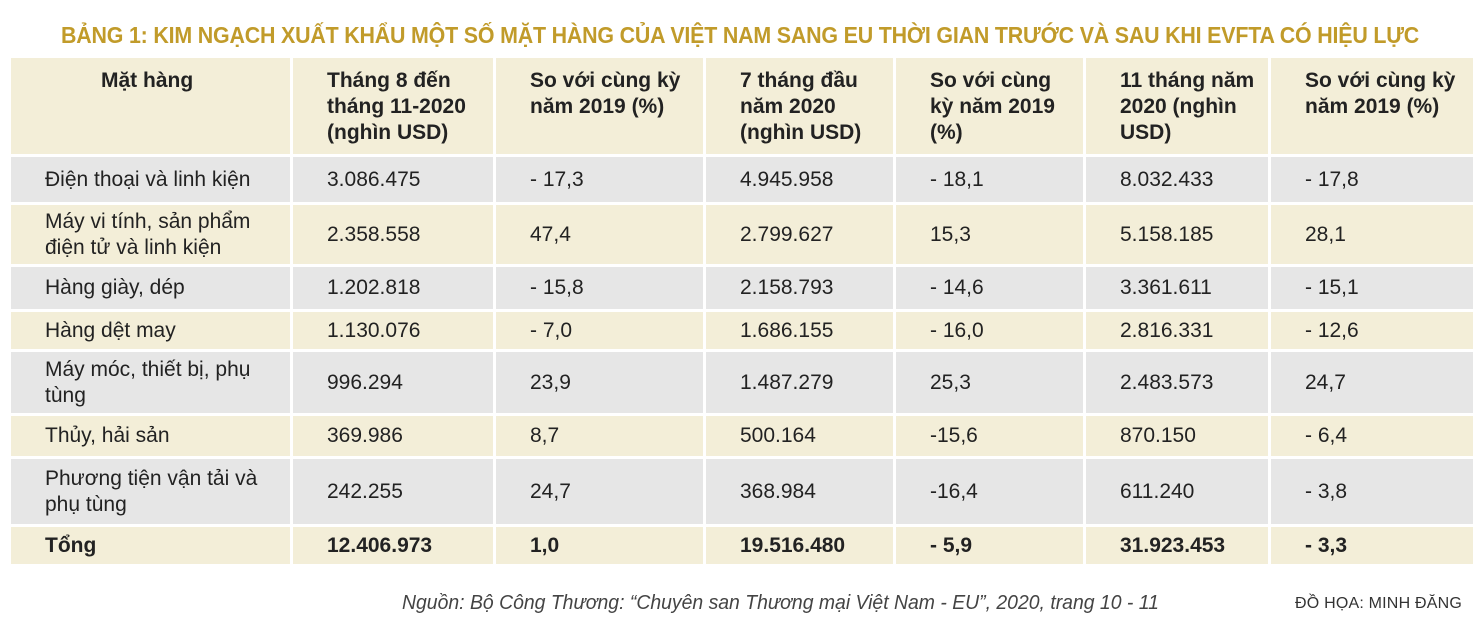  What do you see at coordinates (801, 384) in the screenshot?
I see `row-value: 1.487.279` at bounding box center [801, 384].